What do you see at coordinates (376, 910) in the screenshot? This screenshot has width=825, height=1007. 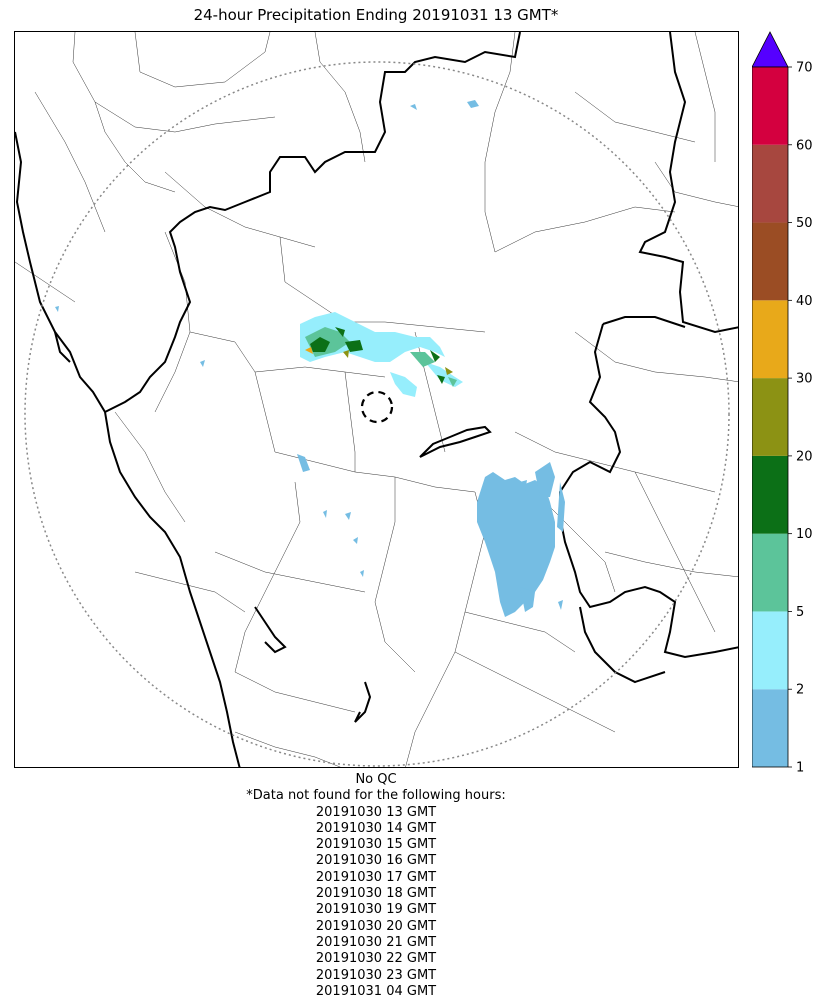 I see `missing-hour: 20191030 19 GMT` at bounding box center [376, 910].